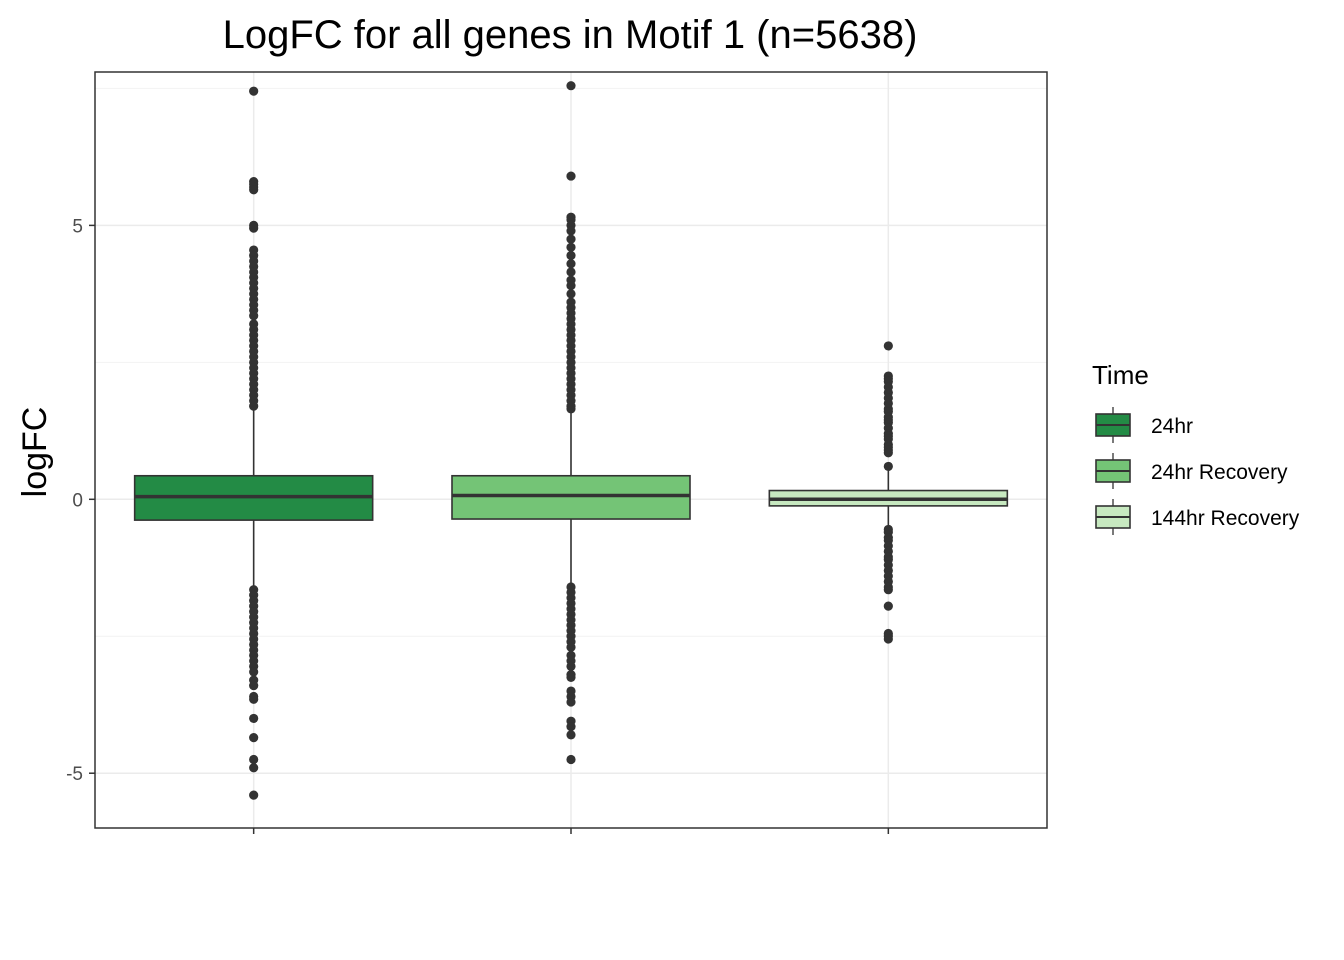 The height and width of the screenshot is (960, 1344). What do you see at coordinates (888, 492) in the screenshot?
I see `boxplot-144hr-recovery` at bounding box center [888, 492].